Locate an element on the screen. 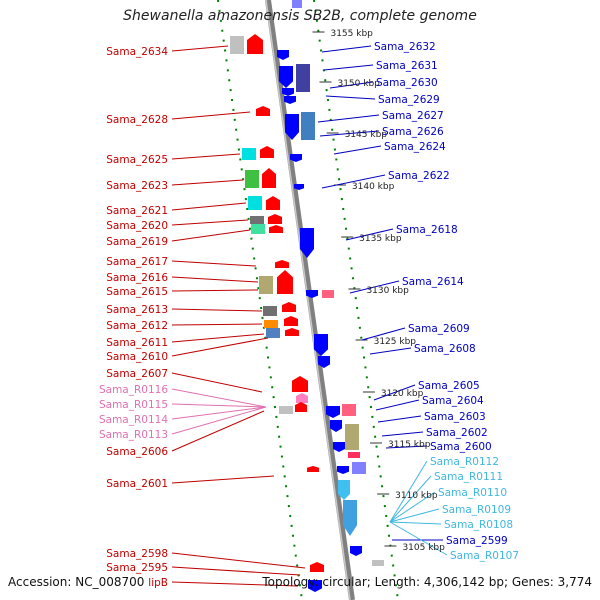 The width and height of the screenshot is (600, 600). gene-label: Sama_2612 is located at coordinates (137, 326).